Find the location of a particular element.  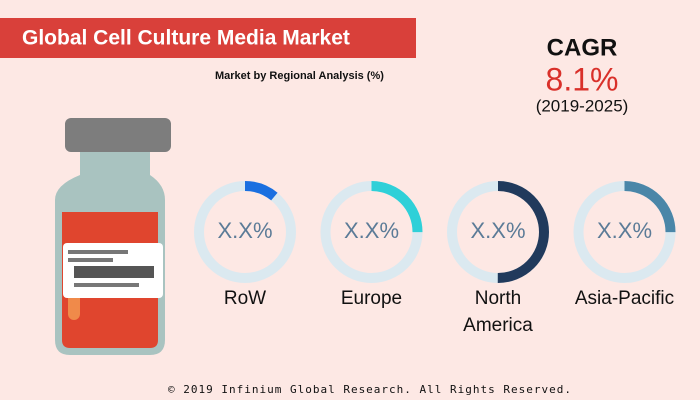

region-name: Asia-Pacific is located at coordinates (624, 298).